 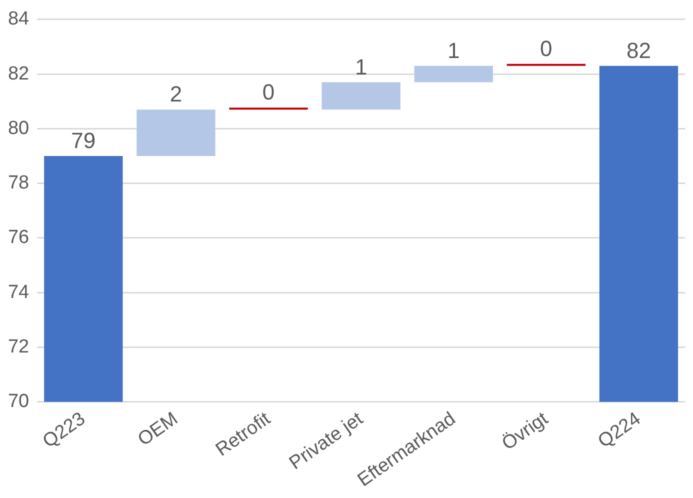 I want to click on y-tick-label: 82, so click(x=19, y=73).